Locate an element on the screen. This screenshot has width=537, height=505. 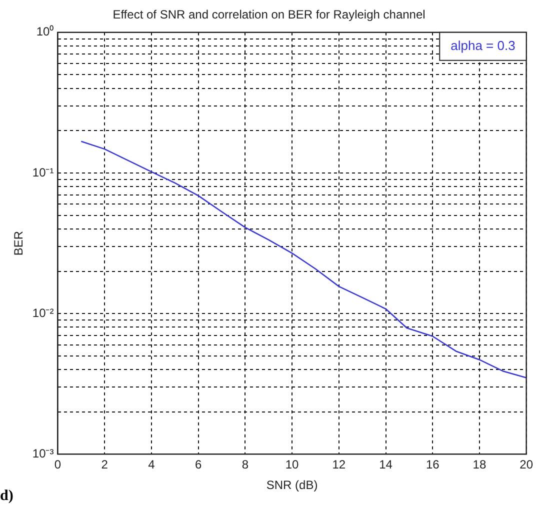
x-tick-label: 12 is located at coordinates (339, 465).